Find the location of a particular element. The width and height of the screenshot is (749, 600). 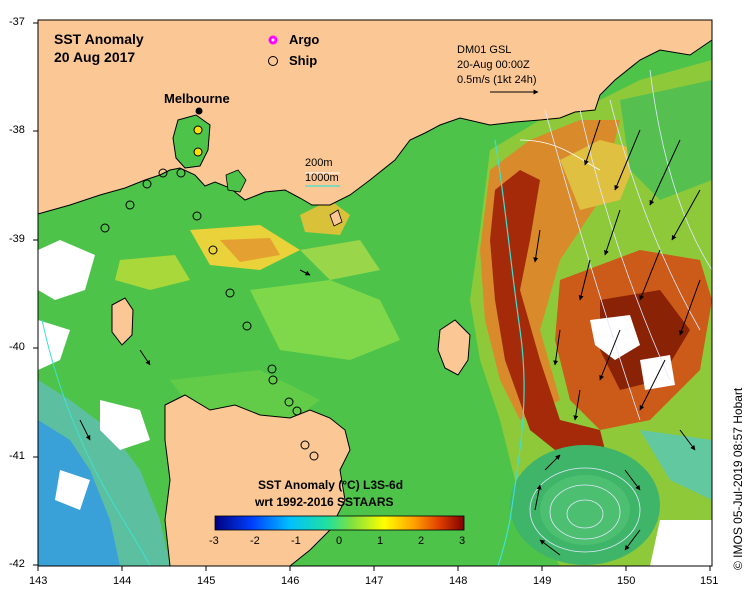

eddy-core is located at coordinates (585, 510).